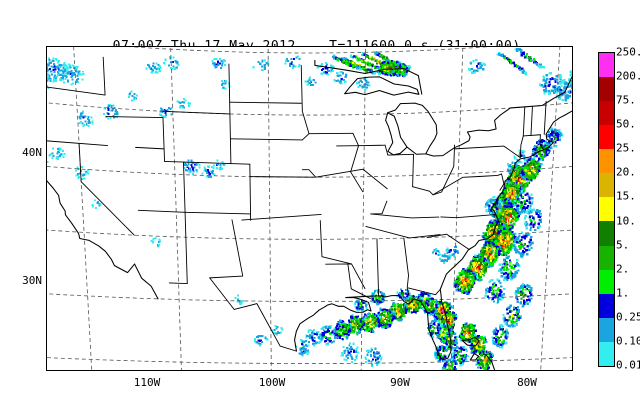 This screenshot has width=640, height=400. I want to click on colorbar-tick-label: 50., so click(626, 124).